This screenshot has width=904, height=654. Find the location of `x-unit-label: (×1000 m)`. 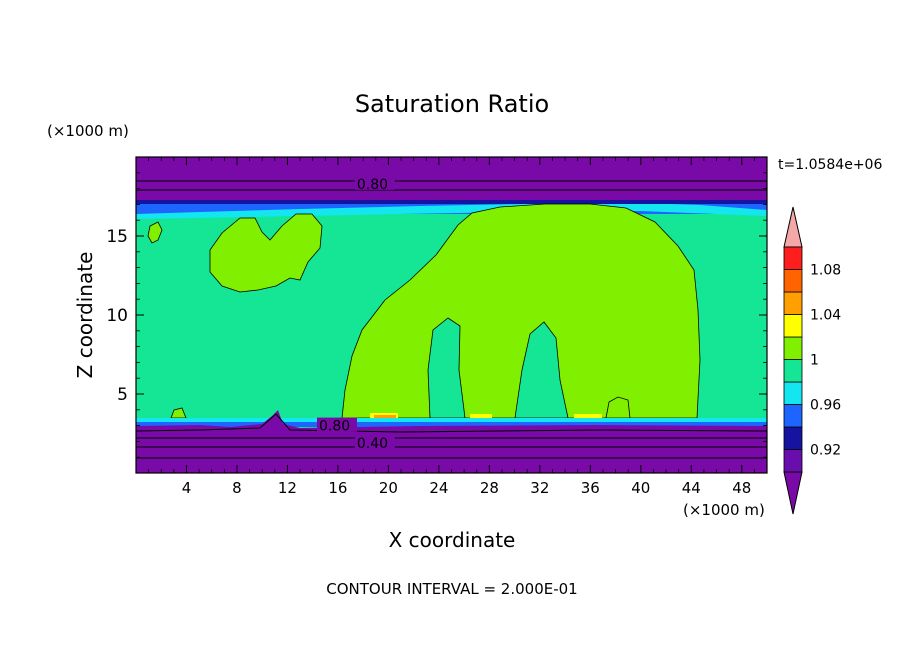

x-unit-label: (×1000 m) is located at coordinates (724, 510).